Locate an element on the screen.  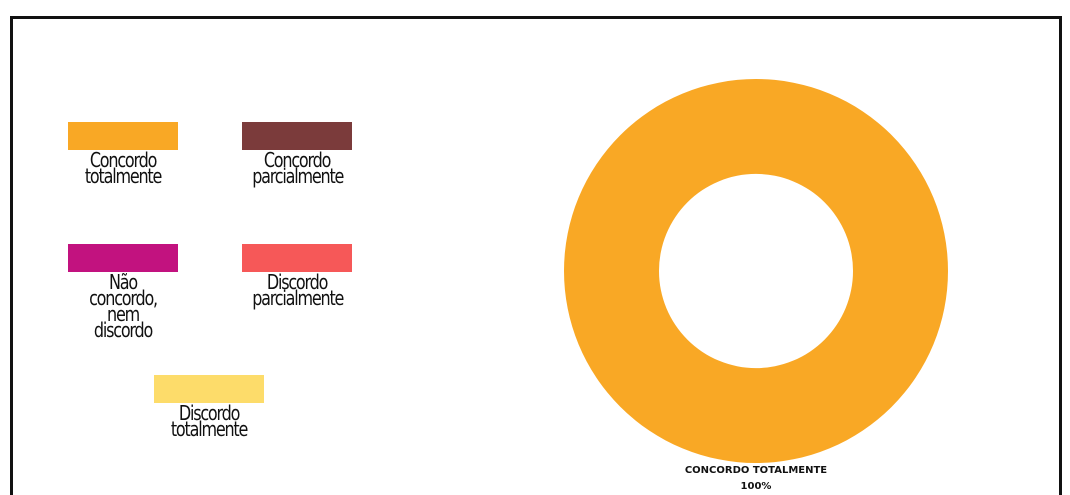
legend-label: Discordo totalmente is located at coordinates (209, 421).